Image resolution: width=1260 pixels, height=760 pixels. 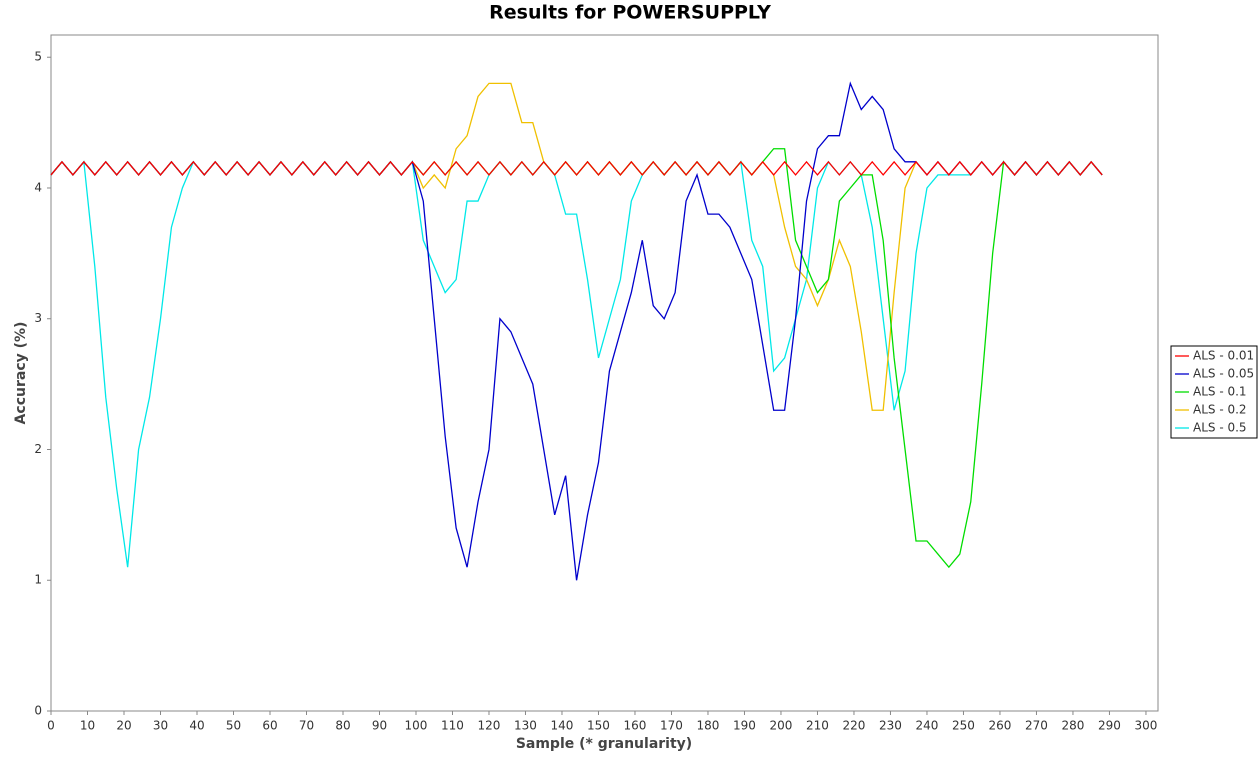 I want to click on x-tick-label: 200, so click(x=781, y=726).